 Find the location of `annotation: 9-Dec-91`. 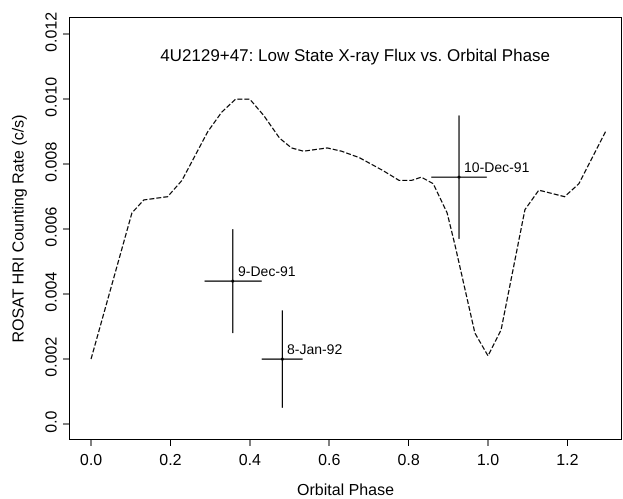

annotation: 9-Dec-91 is located at coordinates (267, 271).